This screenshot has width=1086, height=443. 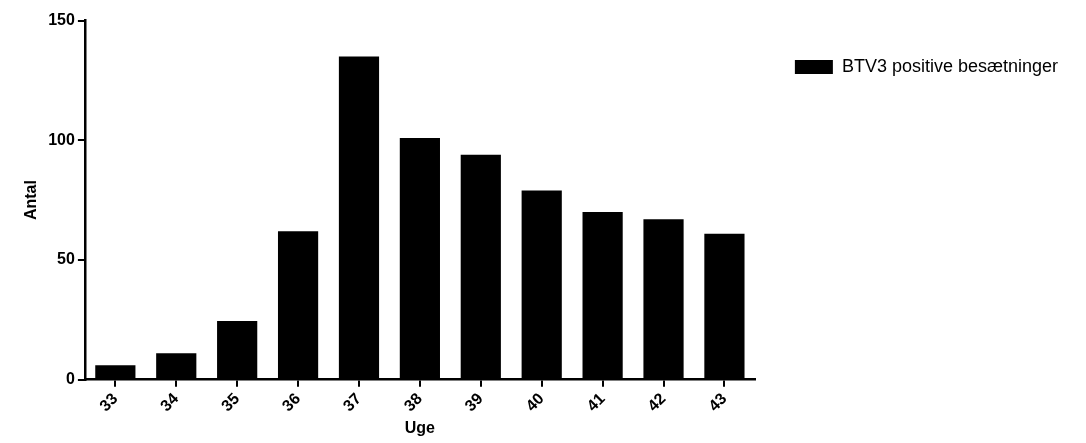 I want to click on x-tick-label: 39, so click(x=474, y=402).